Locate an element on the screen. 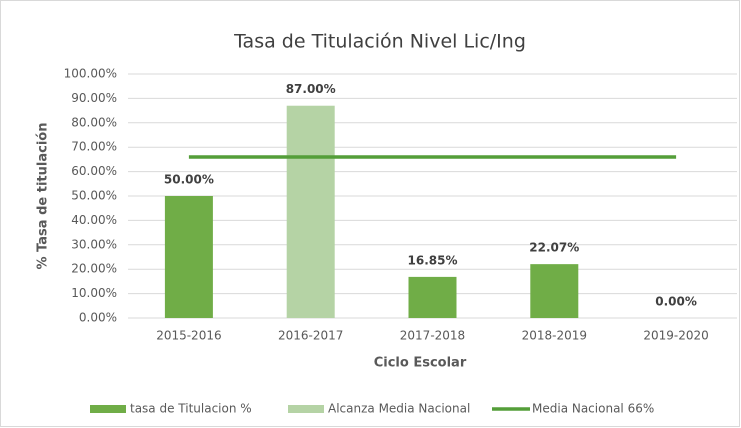 Image resolution: width=741 pixels, height=428 pixels. x-tick-label: 2016-2017 is located at coordinates (310, 336).